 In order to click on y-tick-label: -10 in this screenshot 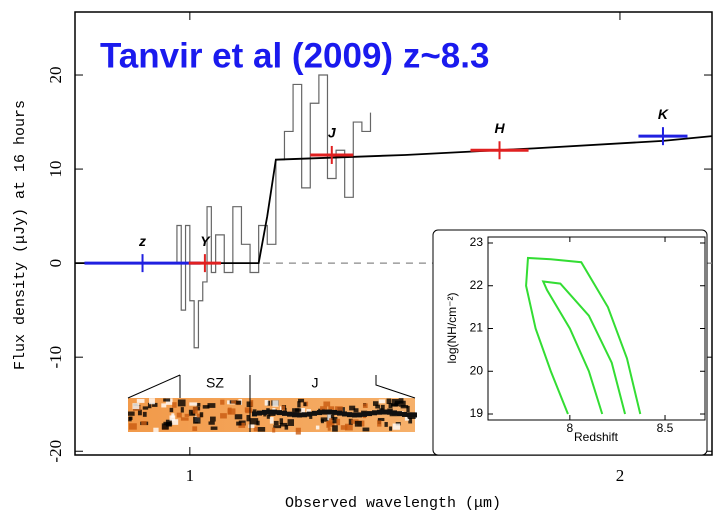, I will do `click(55, 357)`.